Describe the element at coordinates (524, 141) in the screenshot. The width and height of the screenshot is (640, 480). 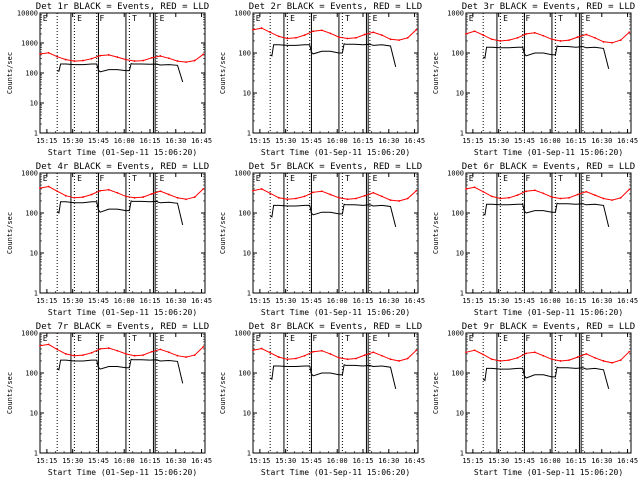
I see `x-tick-label: 15:45` at that location.